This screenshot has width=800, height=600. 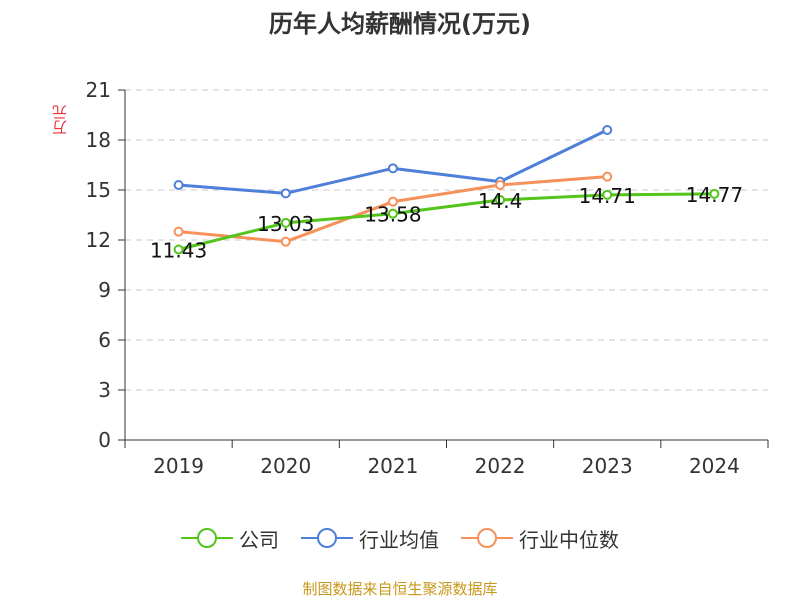 I want to click on legend-swatch-company, so click(x=207, y=538).